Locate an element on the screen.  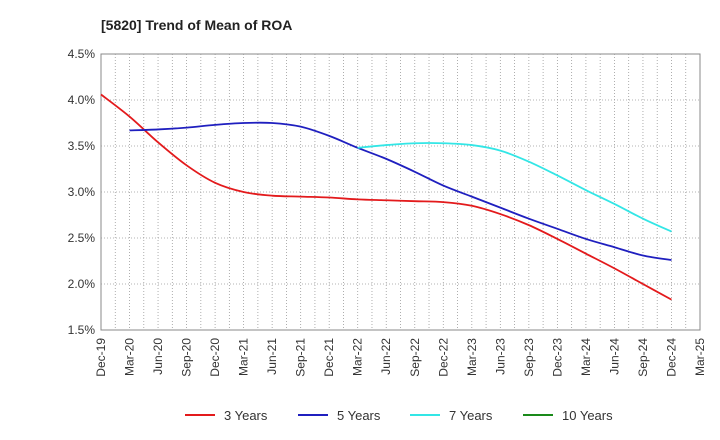
x-tick-label: Sep-23 is located at coordinates (529, 357).